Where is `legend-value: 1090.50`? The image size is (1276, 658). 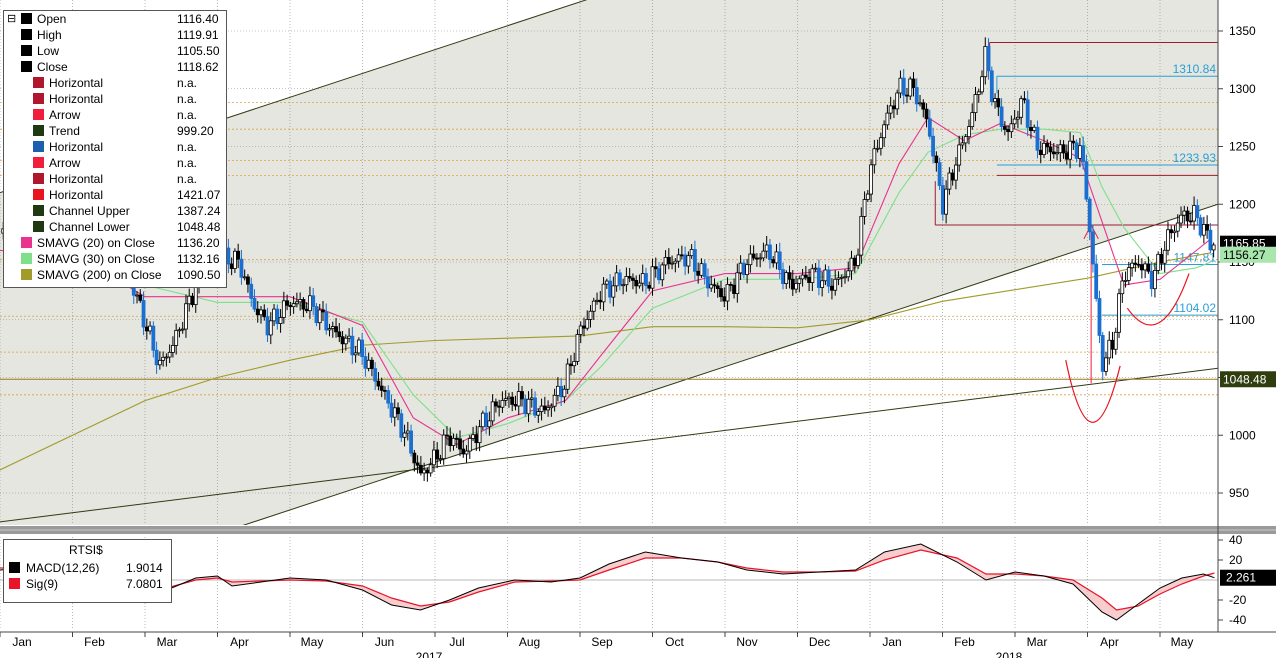 legend-value: 1090.50 is located at coordinates (199, 275).